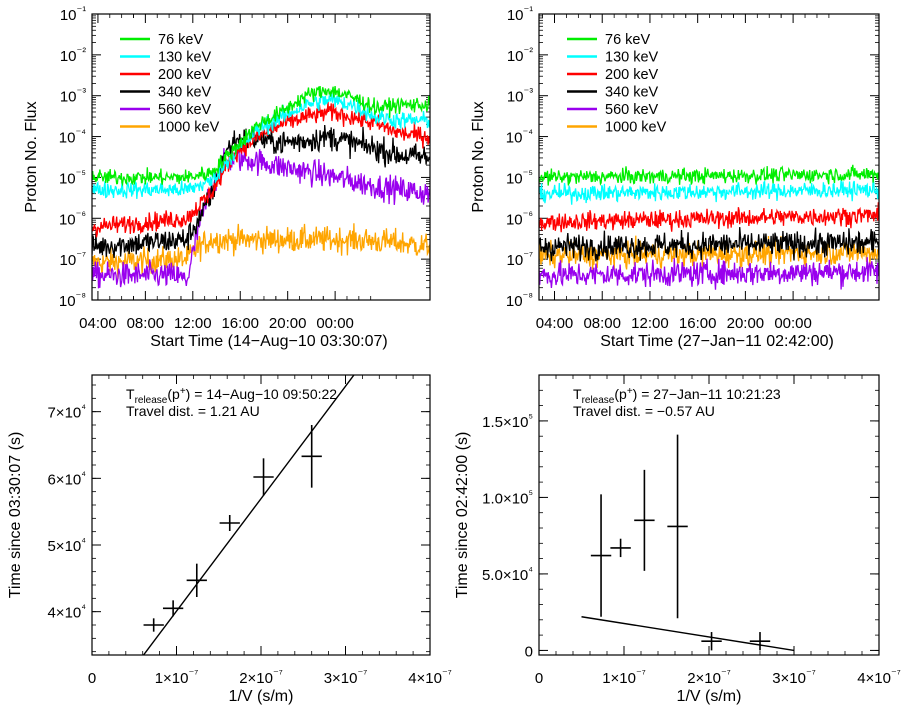  I want to click on x-tick-label: 2×10⁻⁷, so click(261, 677).